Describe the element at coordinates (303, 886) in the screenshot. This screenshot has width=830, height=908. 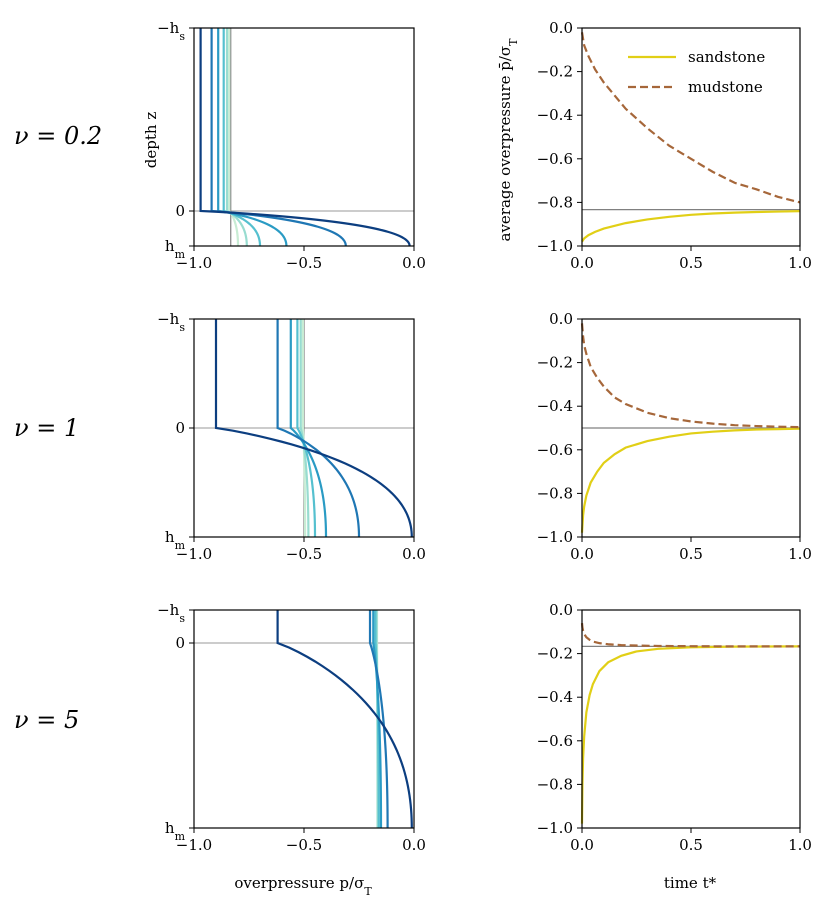
I see `overpressure-axis-label: overpressure p/σT` at that location.